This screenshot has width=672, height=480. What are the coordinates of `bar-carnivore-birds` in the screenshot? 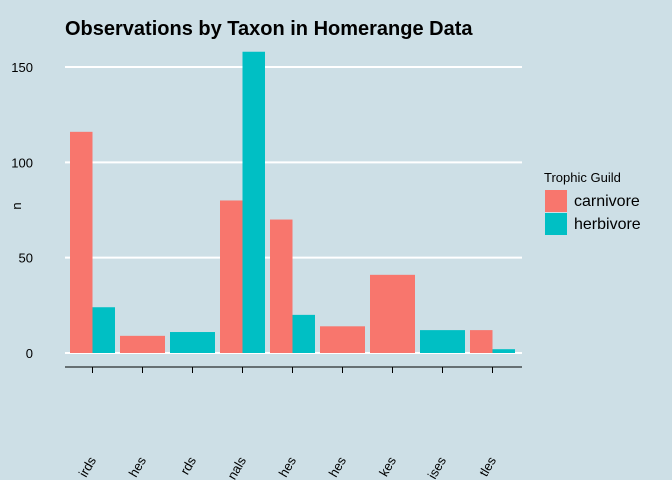 It's located at (81, 242).